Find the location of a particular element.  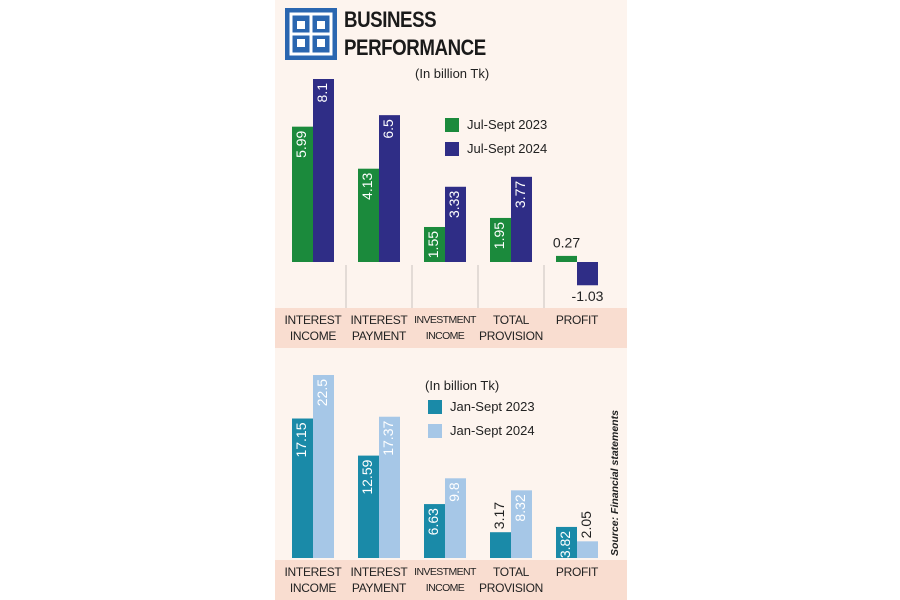

value-label: 6.5 is located at coordinates (388, 129).